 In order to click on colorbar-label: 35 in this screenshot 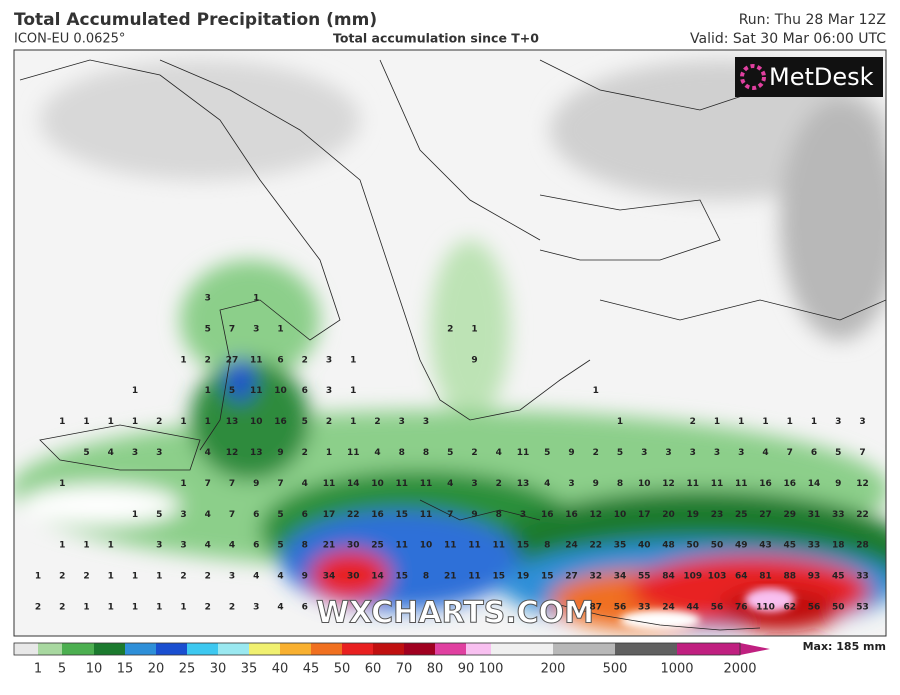, I will do `click(249, 669)`.